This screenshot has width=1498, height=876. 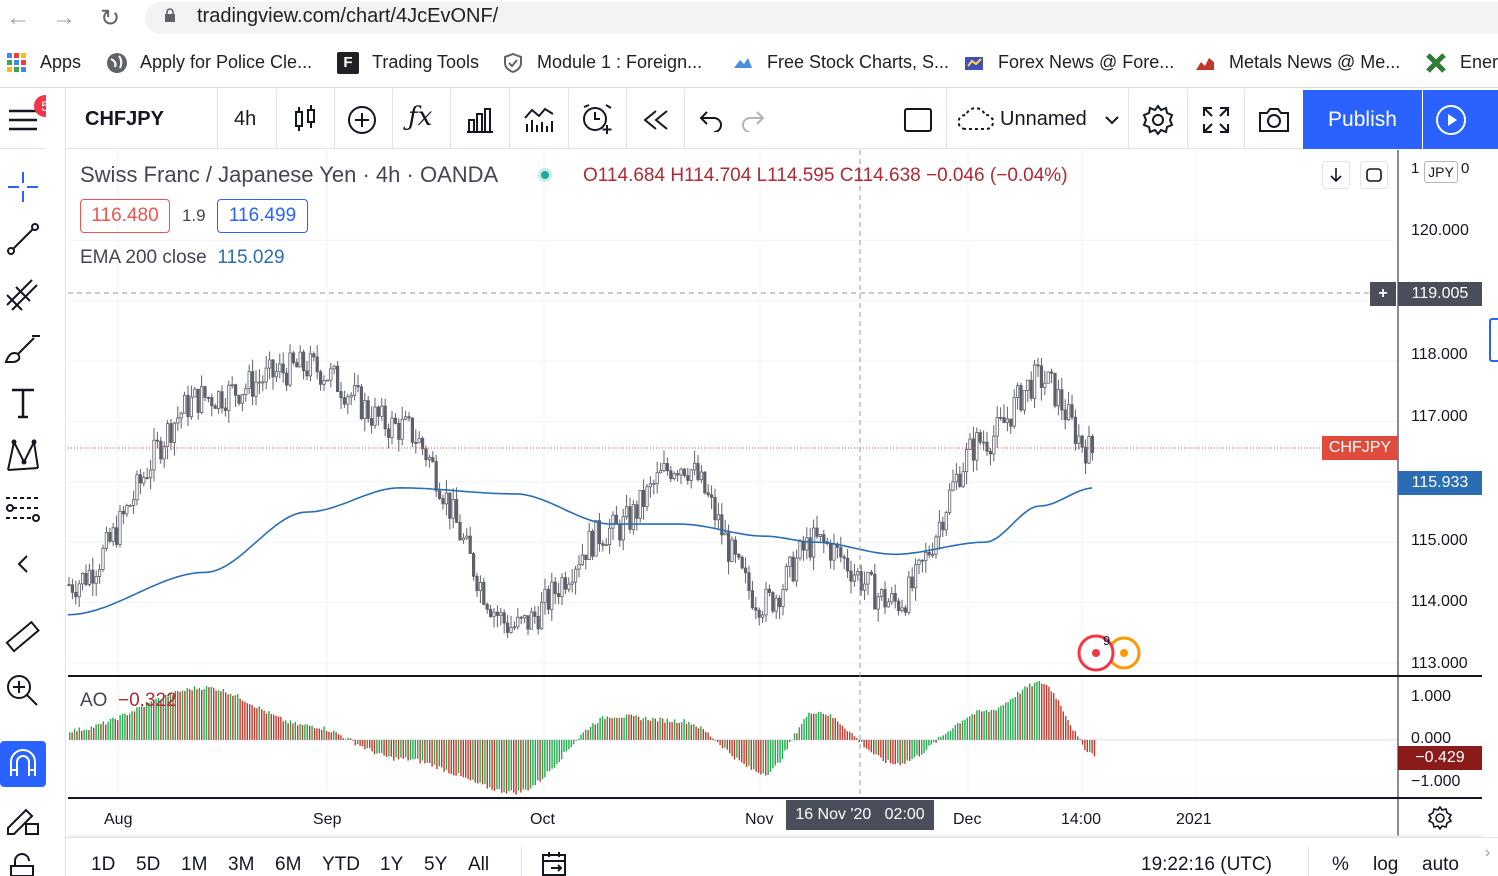 What do you see at coordinates (18, 17) in the screenshot?
I see `back-arrow-icon: ←` at bounding box center [18, 17].